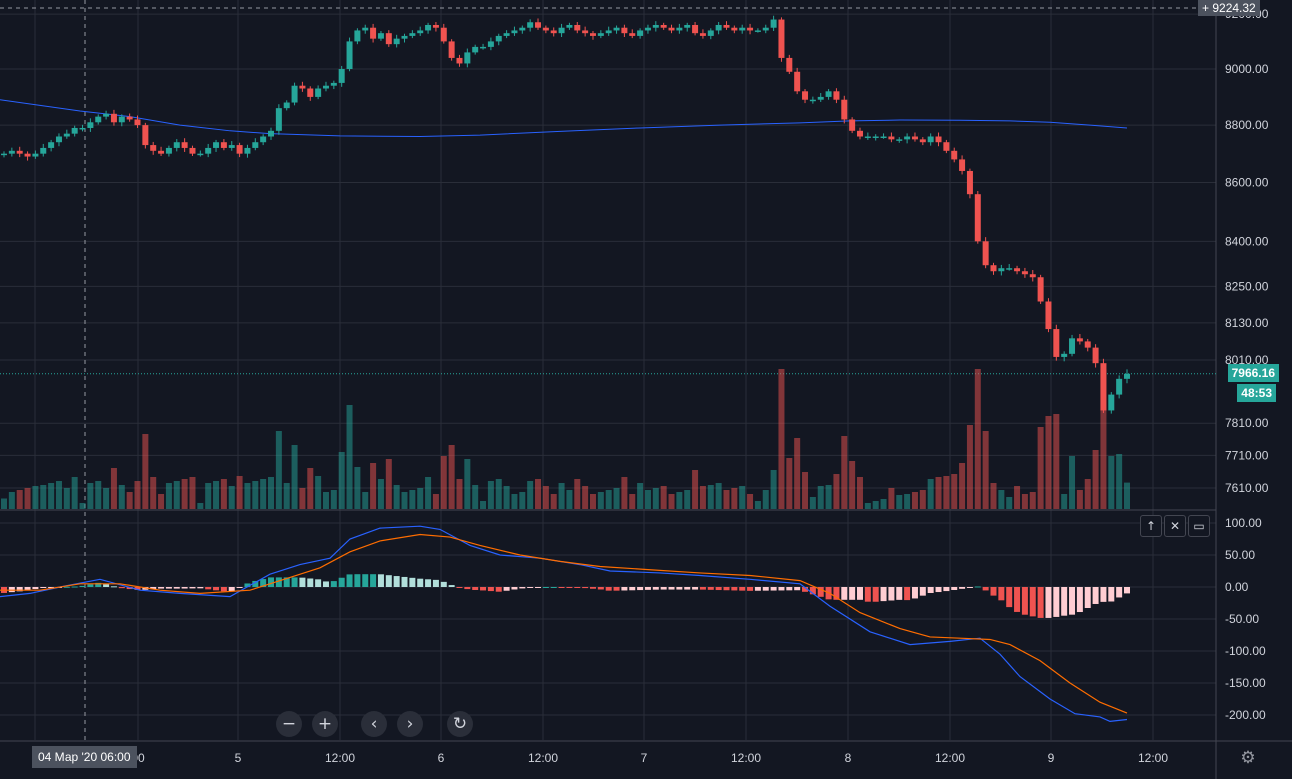 Image resolution: width=1292 pixels, height=779 pixels. I want to click on time-tick-label: 6, so click(441, 758).